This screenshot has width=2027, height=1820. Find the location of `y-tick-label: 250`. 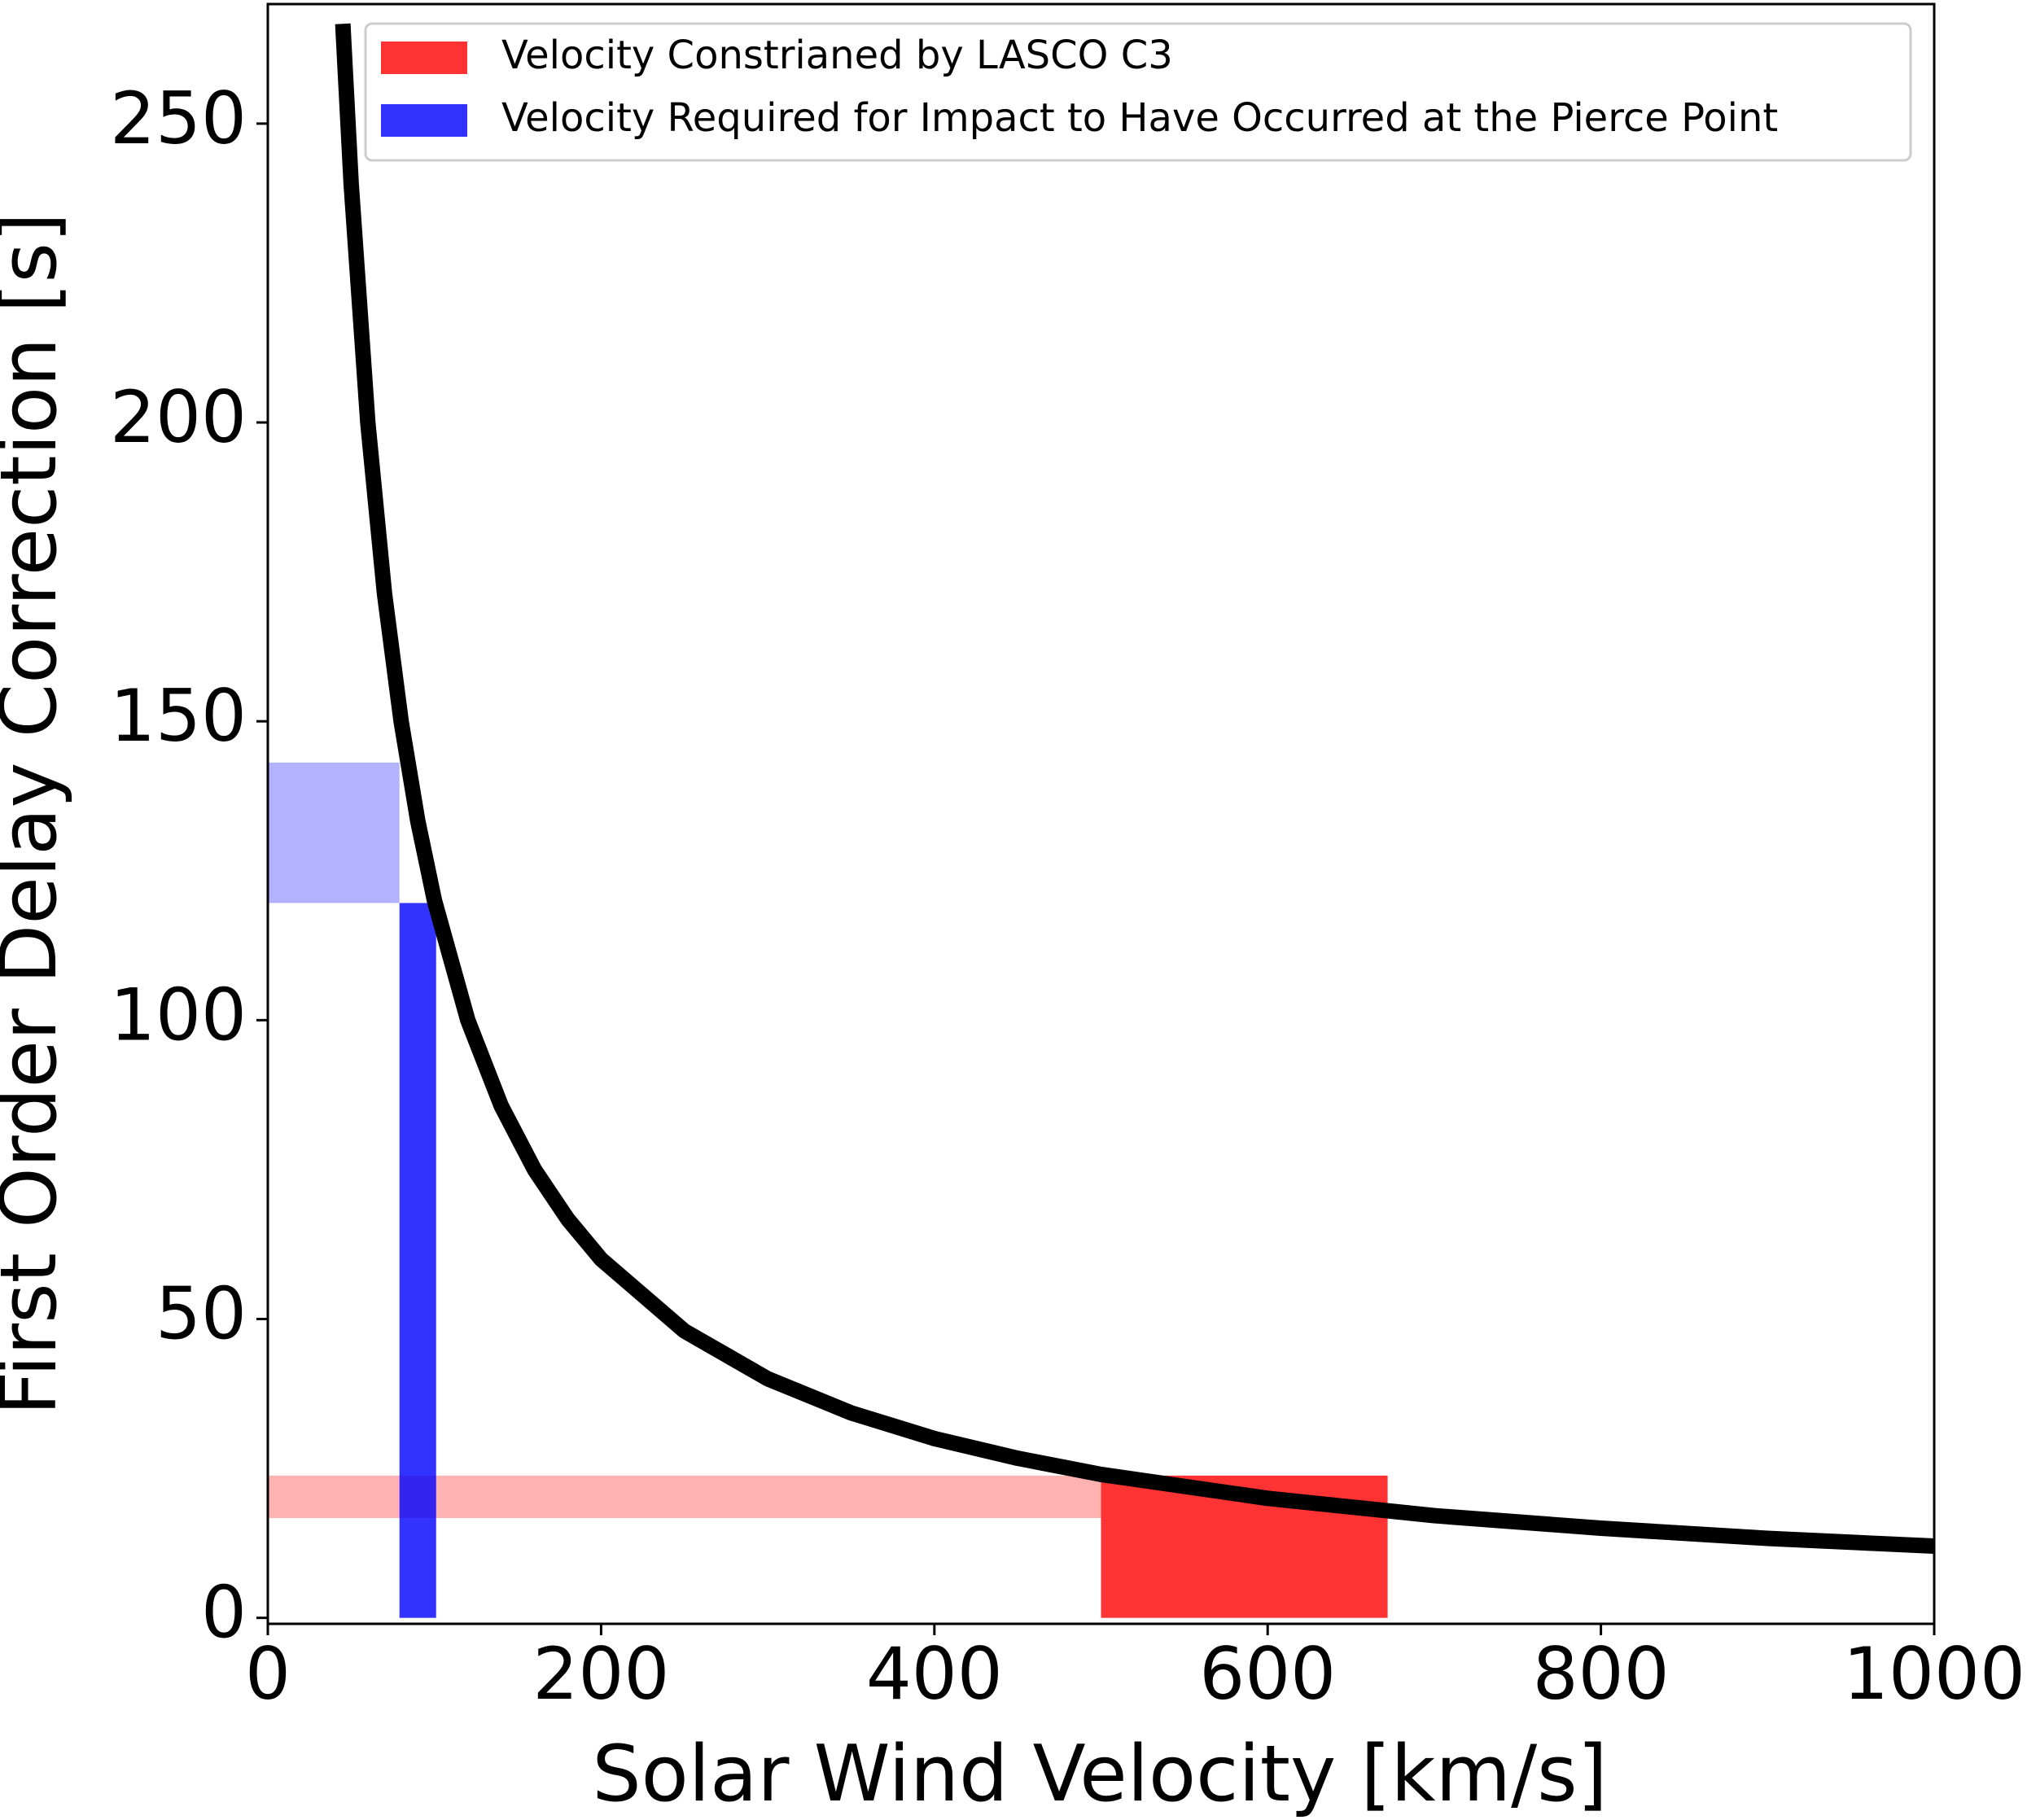

y-tick-label: 250 is located at coordinates (178, 118).